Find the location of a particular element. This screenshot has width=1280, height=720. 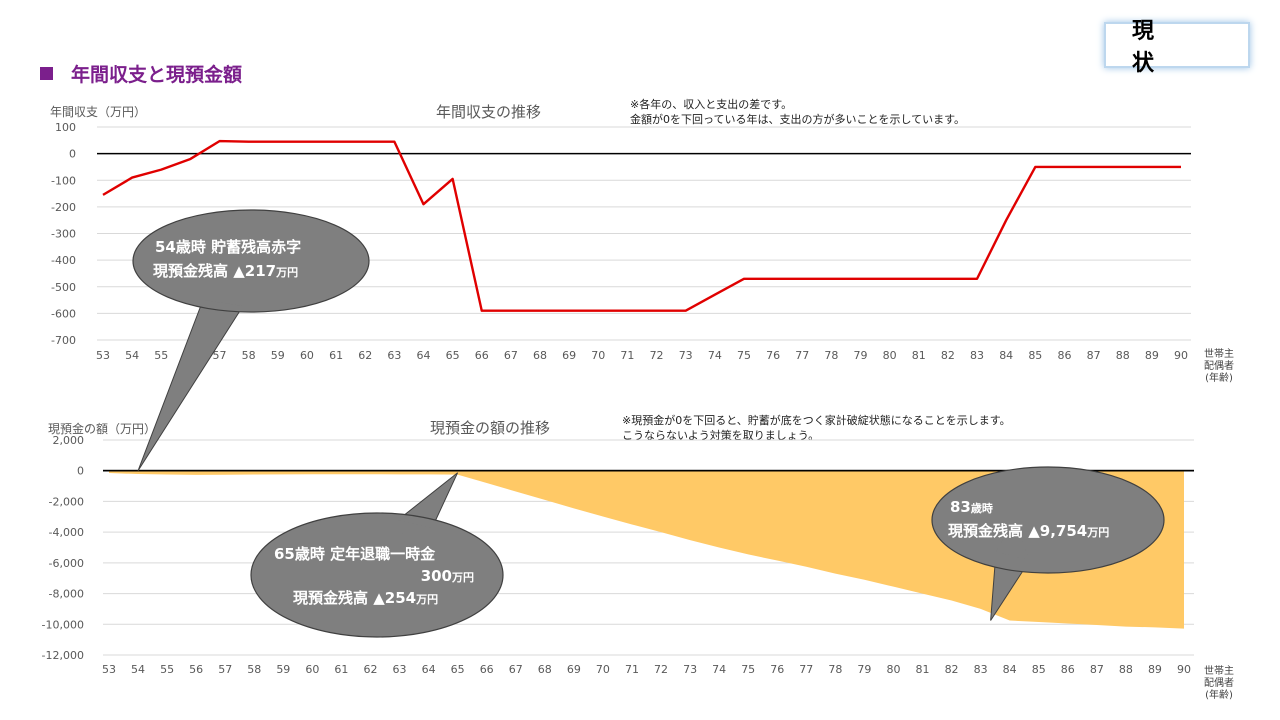

callout-65-line3: 現預金残高 ▲254万円 is located at coordinates (365, 598).